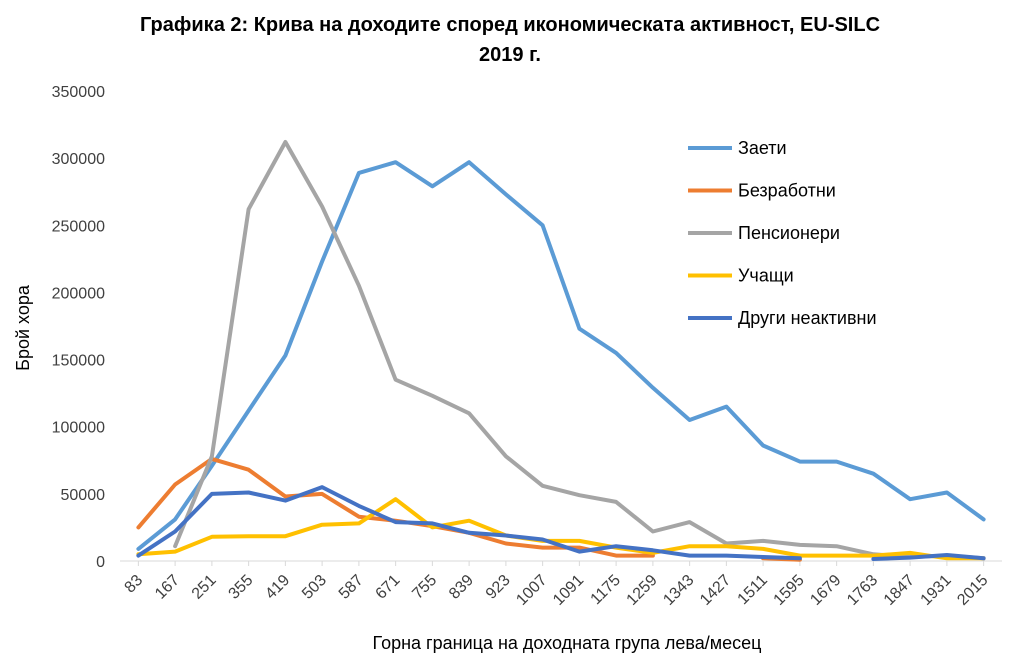  What do you see at coordinates (167, 587) in the screenshot?
I see `x-tick-label: 167` at bounding box center [167, 587].